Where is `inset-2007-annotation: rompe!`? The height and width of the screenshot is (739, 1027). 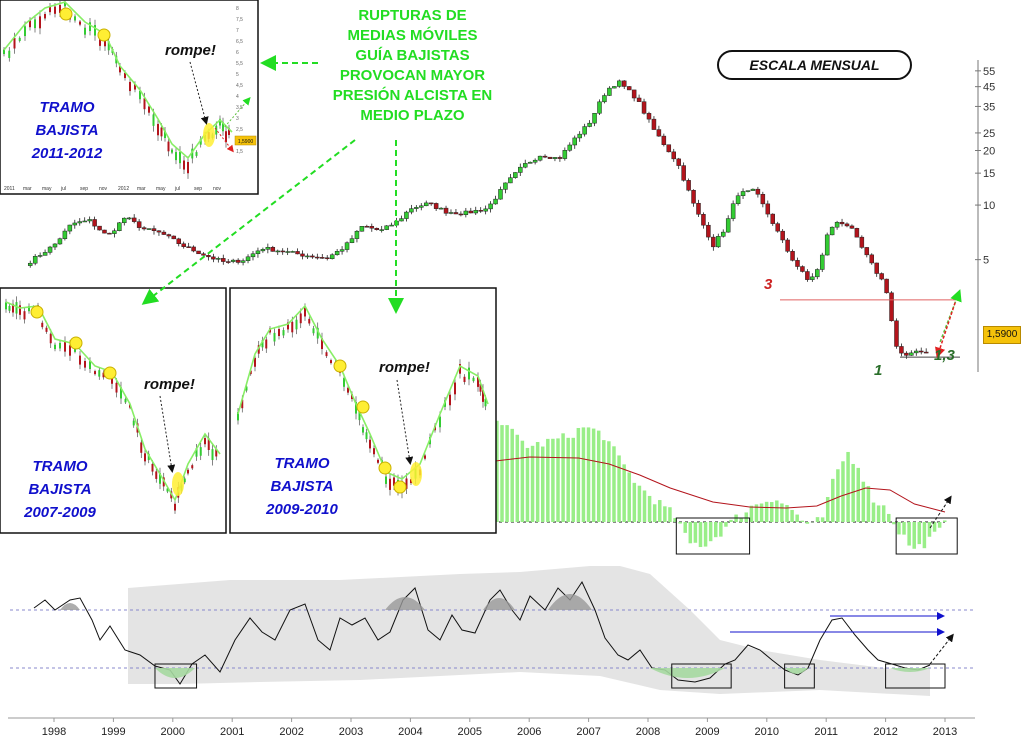 inset-2007-annotation: rompe! is located at coordinates (169, 384).